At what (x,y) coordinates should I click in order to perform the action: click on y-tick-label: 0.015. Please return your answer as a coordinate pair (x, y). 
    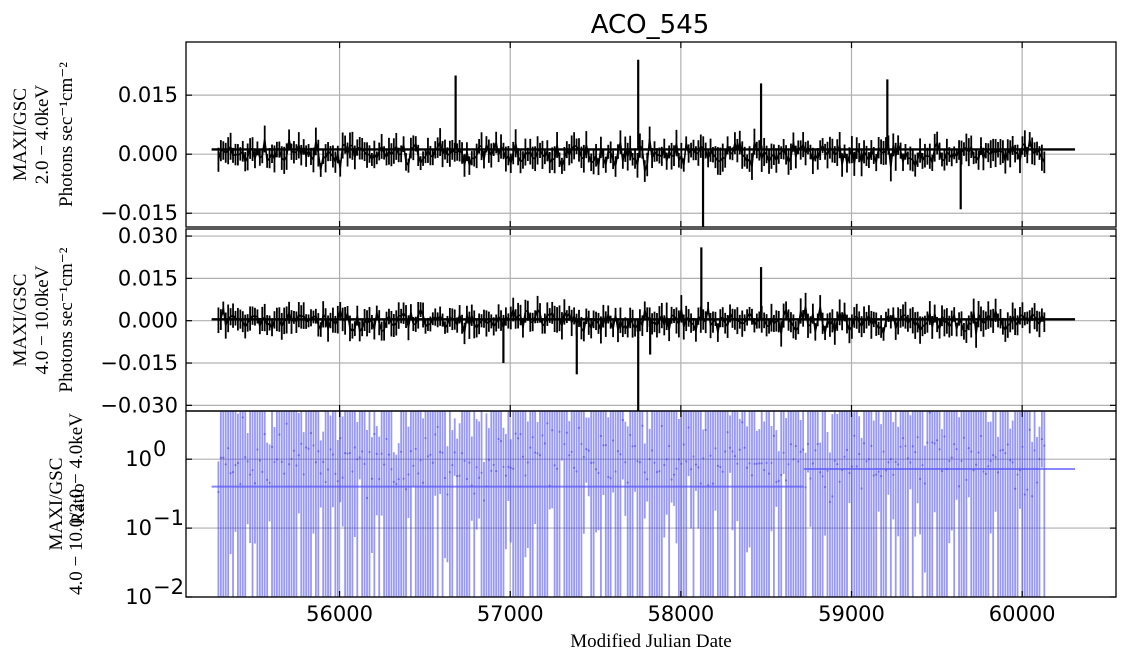
    Looking at the image, I should click on (148, 278).